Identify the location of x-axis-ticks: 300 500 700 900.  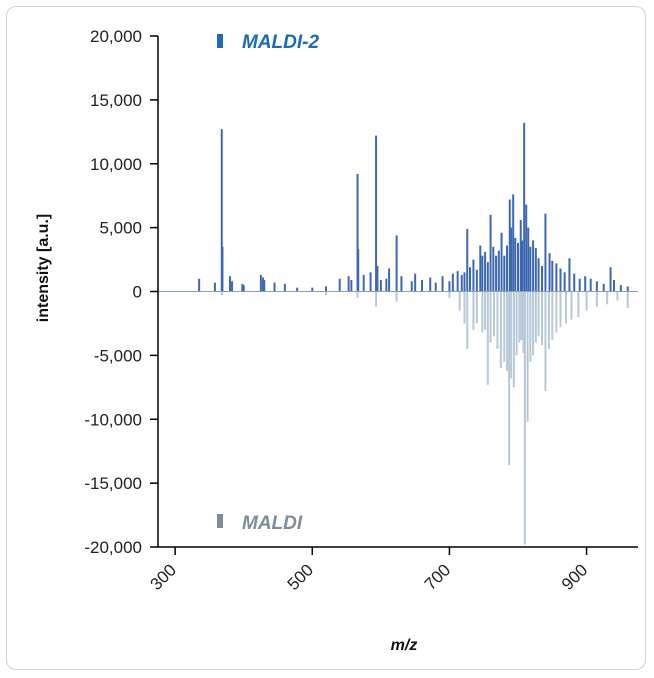
(368, 570).